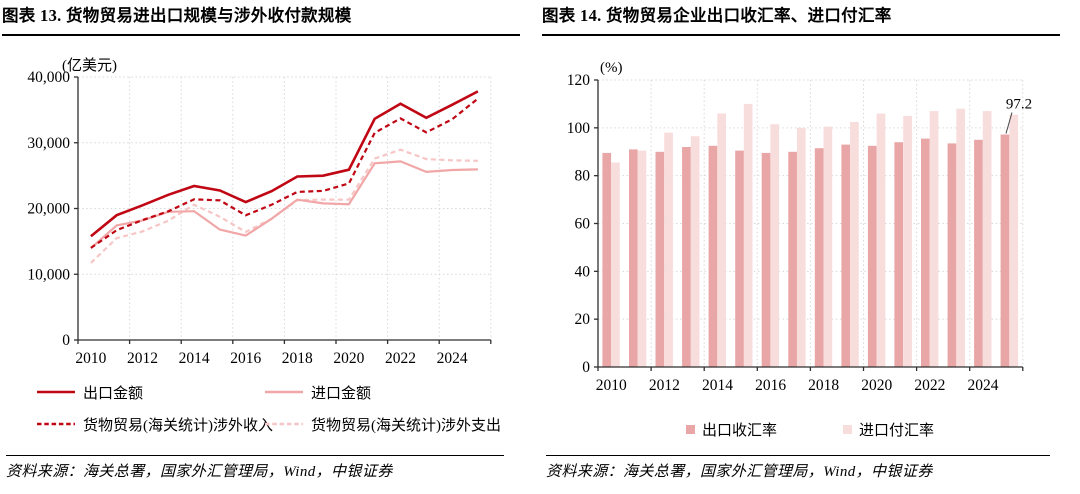  Describe the element at coordinates (775, 245) in the screenshot. I see `bar-import-payment-ratio-2016` at that location.